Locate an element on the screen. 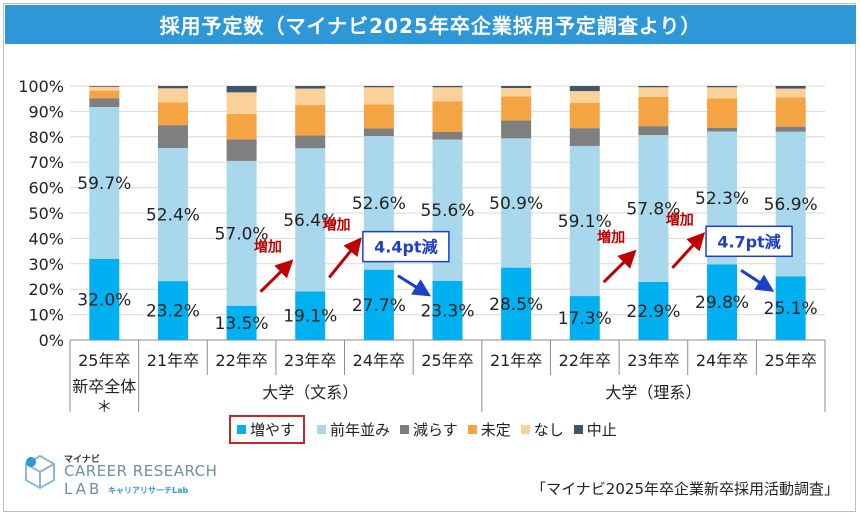 This screenshot has height=517, width=861. group-label: 新卒全体 is located at coordinates (104, 386).